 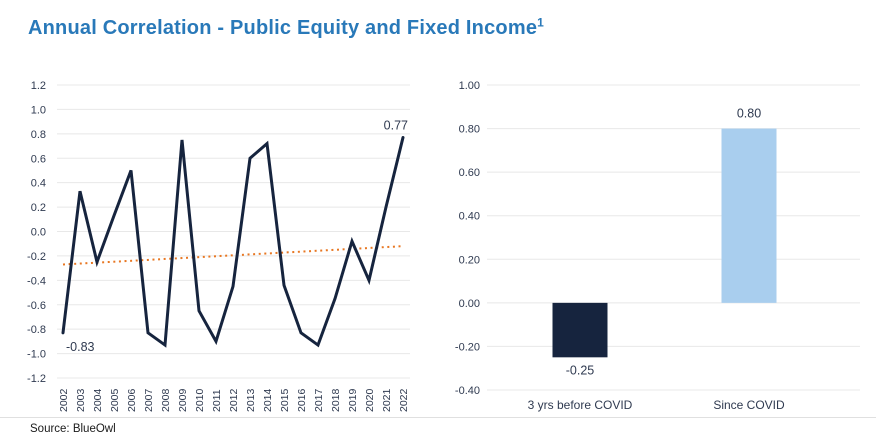 What do you see at coordinates (64, 400) in the screenshot?
I see `line-chart-x-tick-label: 2002` at bounding box center [64, 400].